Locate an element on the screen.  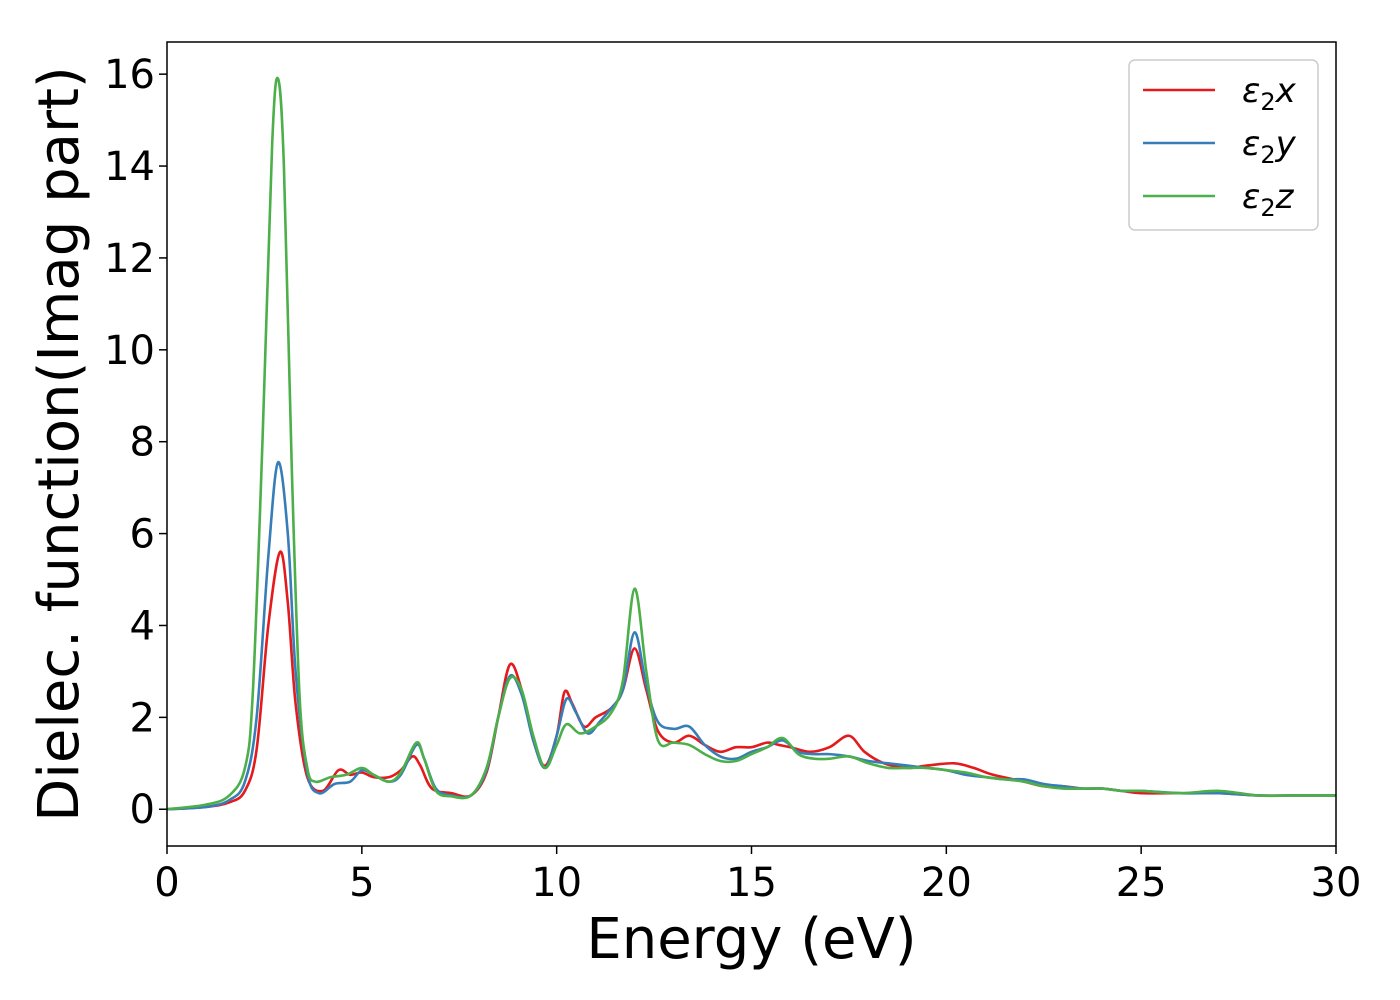
y-tick-label: 10 is located at coordinates (129, 351).